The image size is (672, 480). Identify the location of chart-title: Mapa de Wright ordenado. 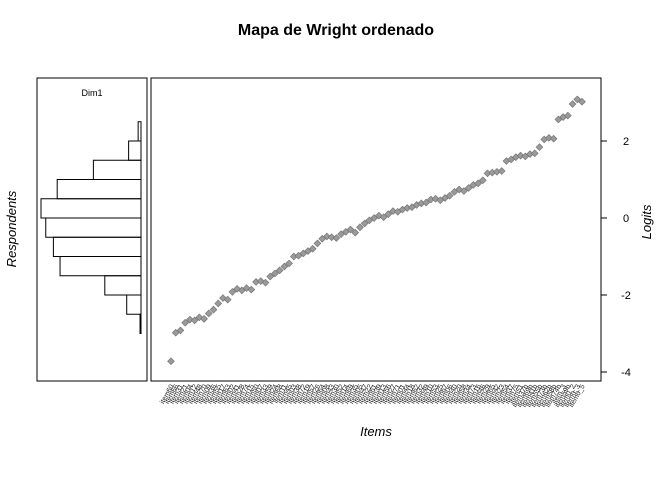
(336, 30).